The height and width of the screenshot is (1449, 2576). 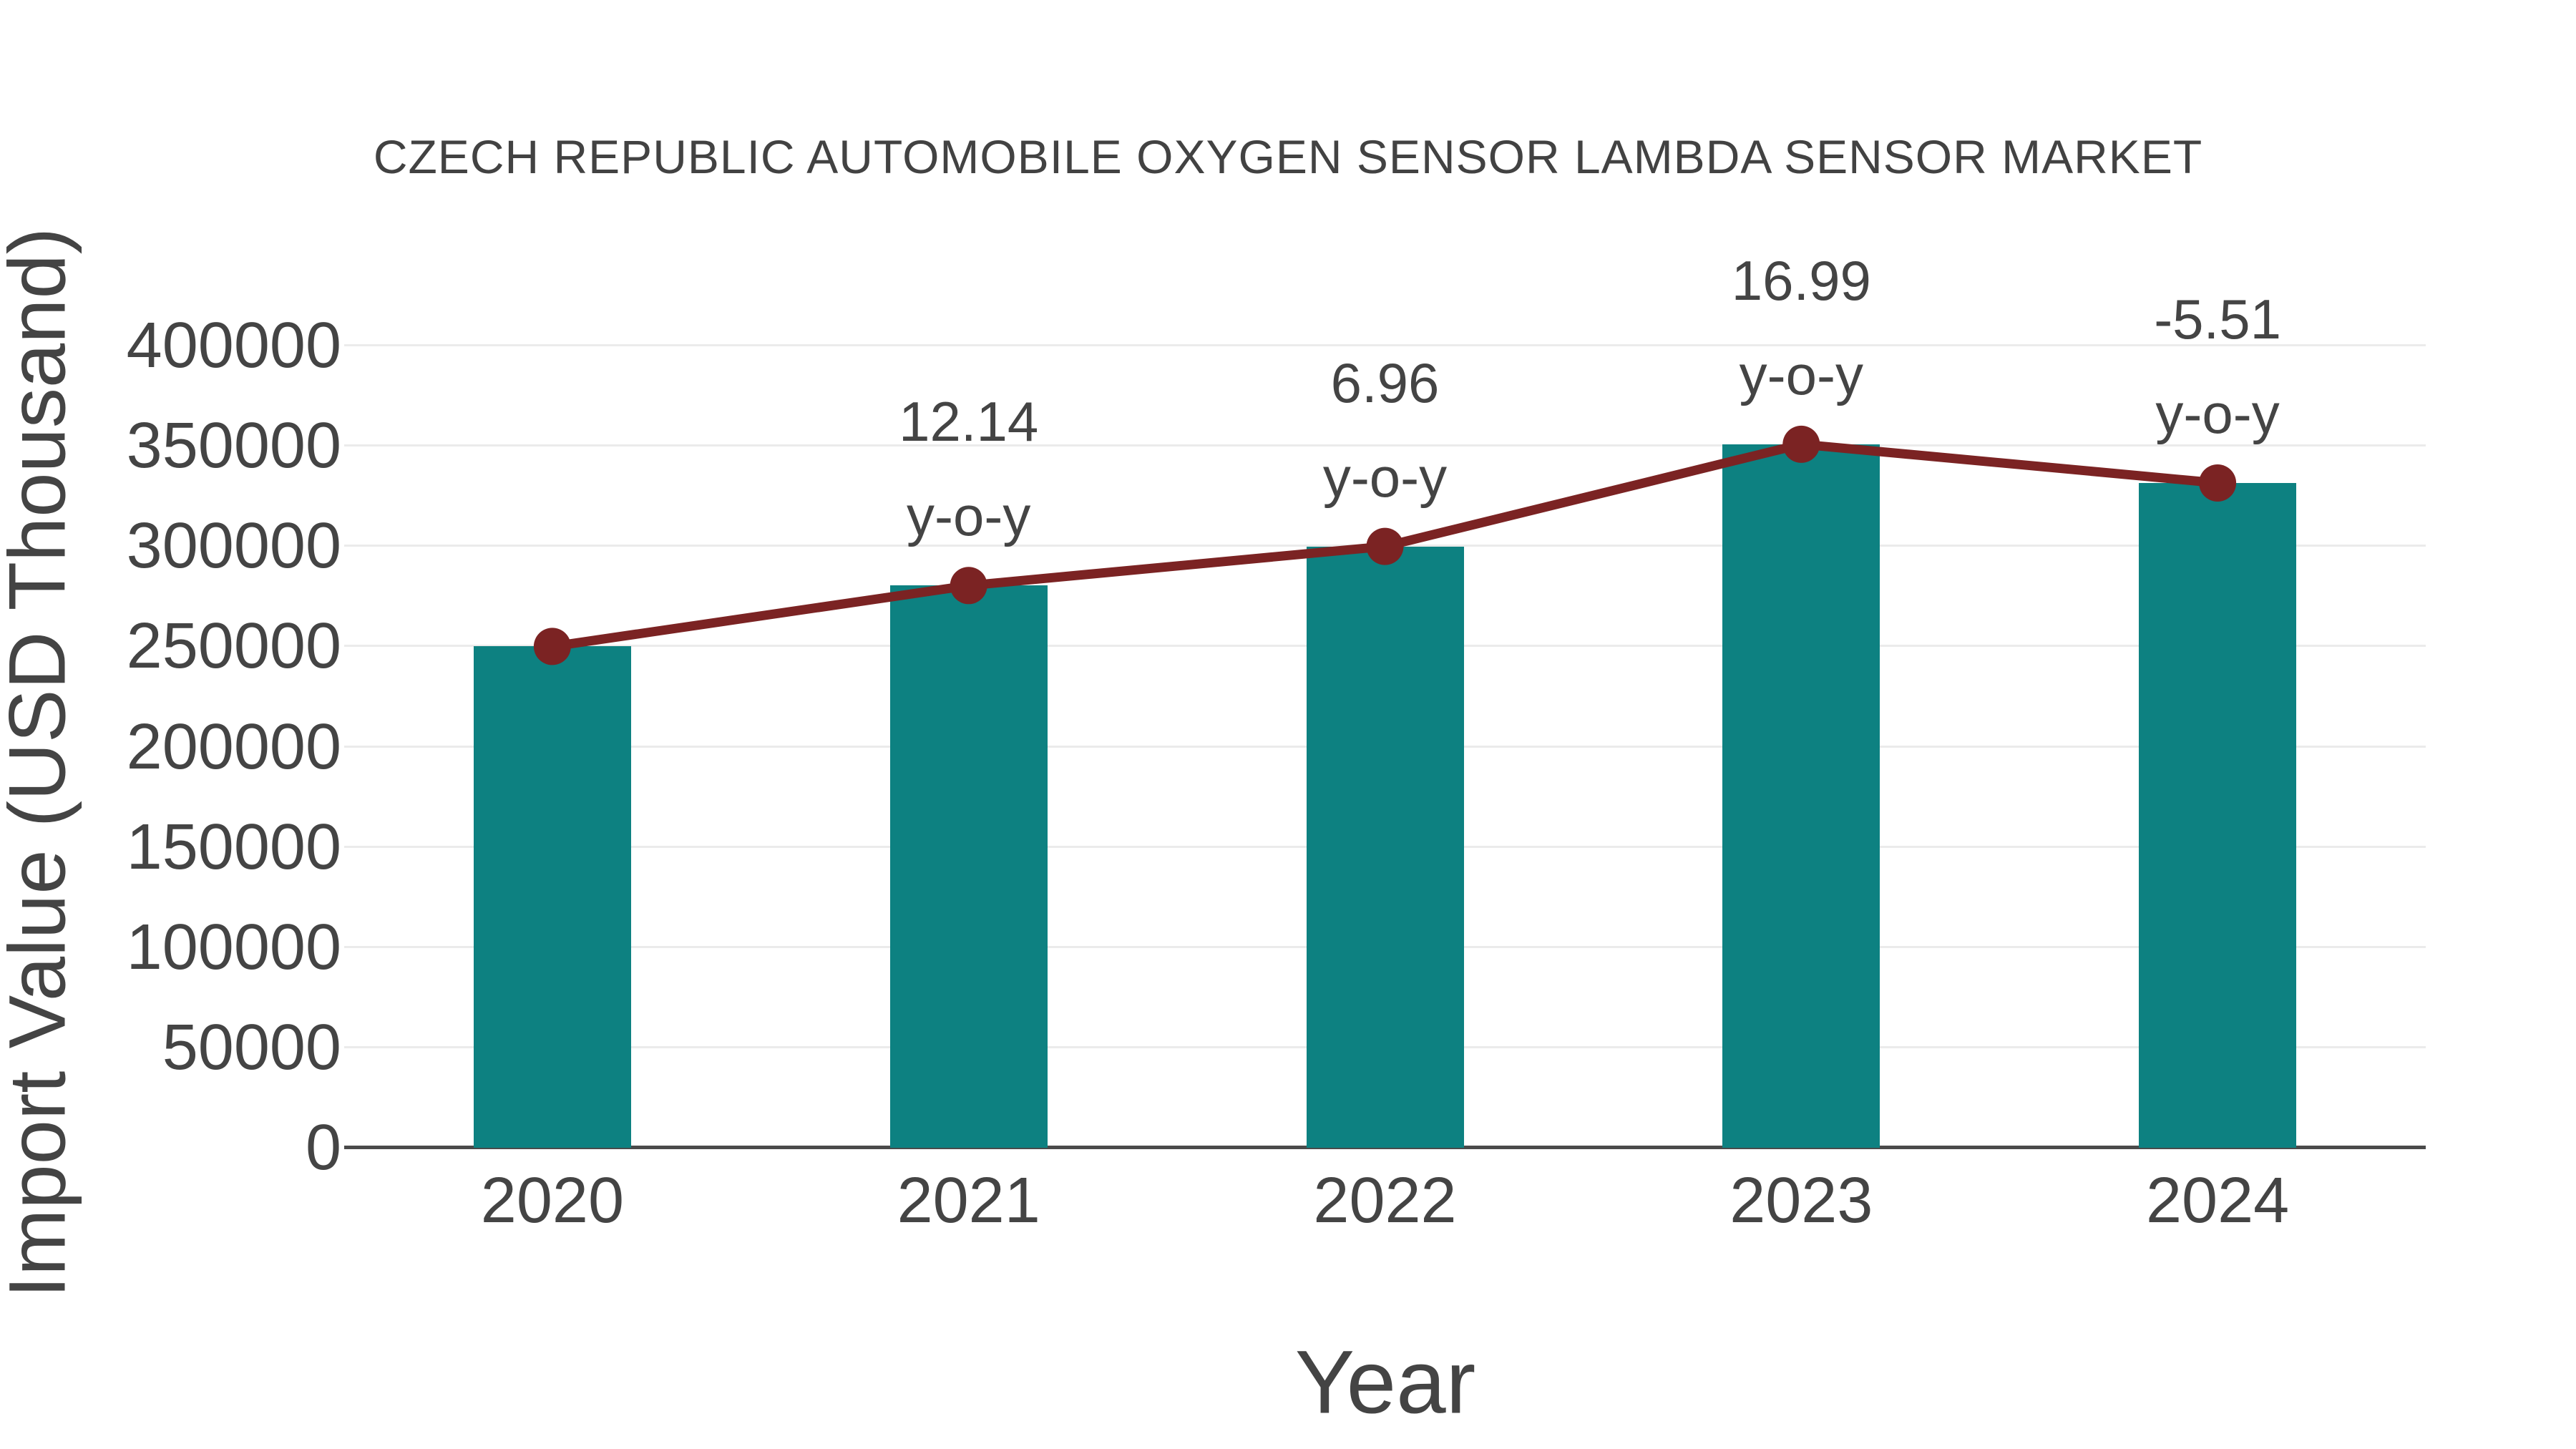 What do you see at coordinates (2217, 1200) in the screenshot?
I see `x-tick-label-2024: 2024` at bounding box center [2217, 1200].